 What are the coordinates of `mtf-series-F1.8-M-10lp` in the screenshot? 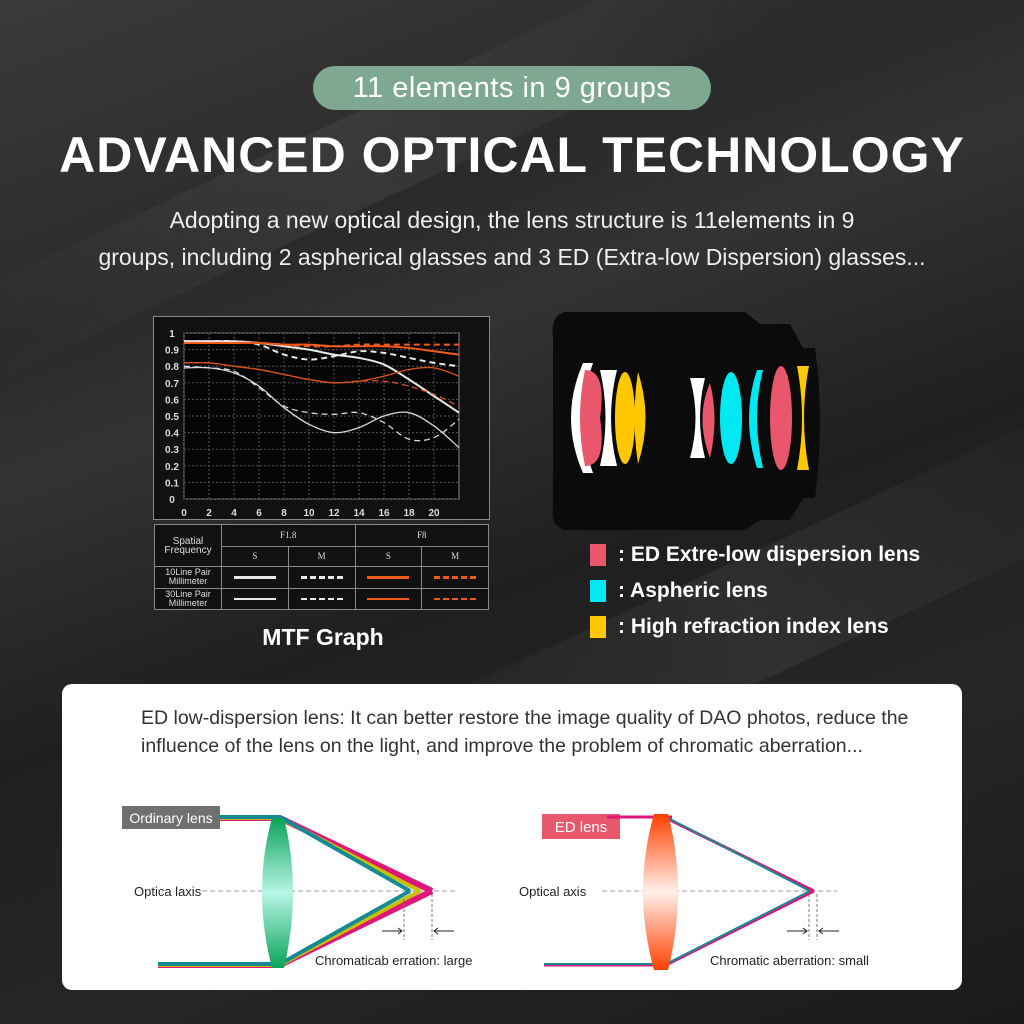 It's located at (321, 354).